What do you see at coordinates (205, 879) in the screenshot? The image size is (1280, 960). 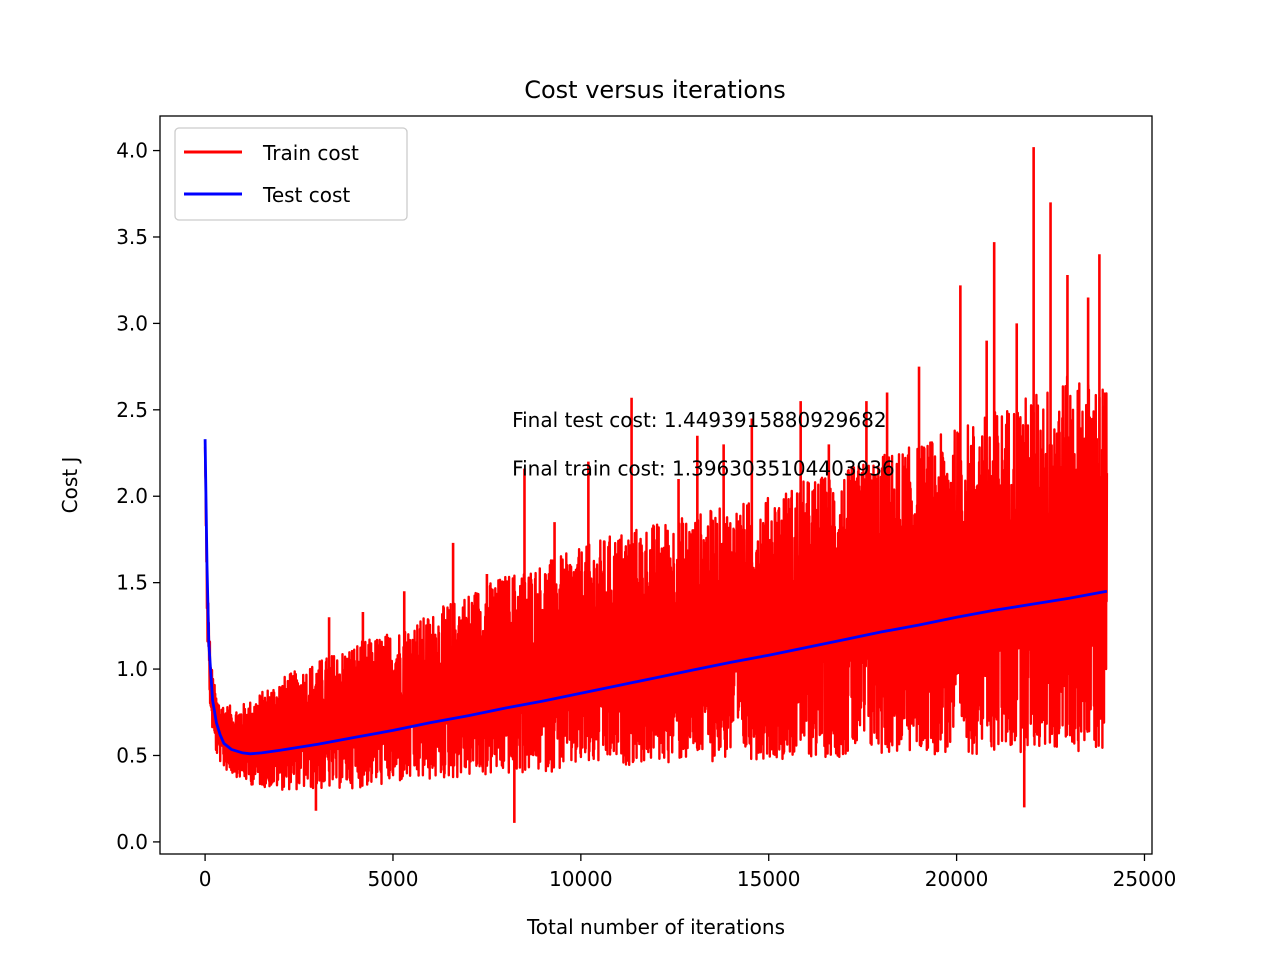 I see `x-tick-label: 0` at bounding box center [205, 879].